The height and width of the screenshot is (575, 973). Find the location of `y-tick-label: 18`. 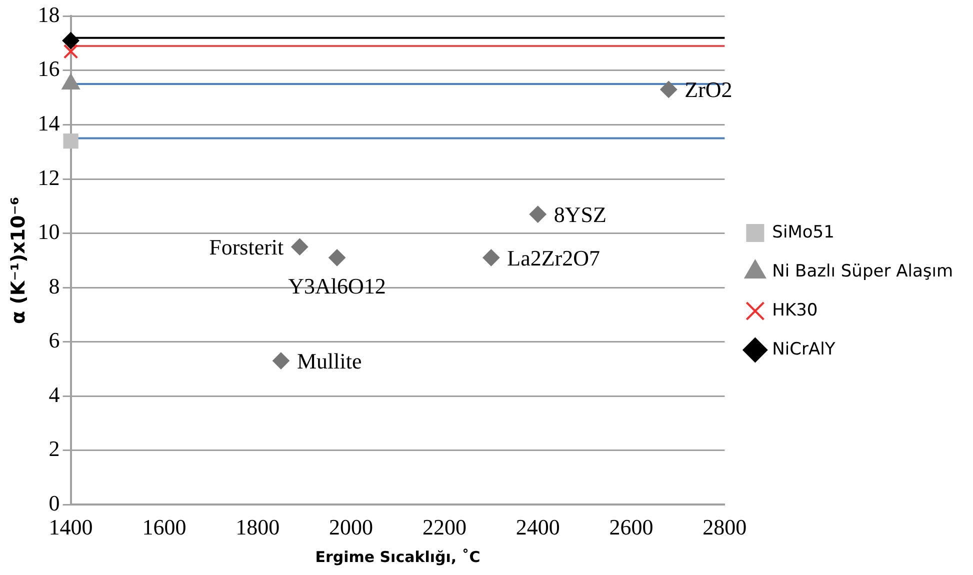

y-tick-label: 18 is located at coordinates (49, 14).